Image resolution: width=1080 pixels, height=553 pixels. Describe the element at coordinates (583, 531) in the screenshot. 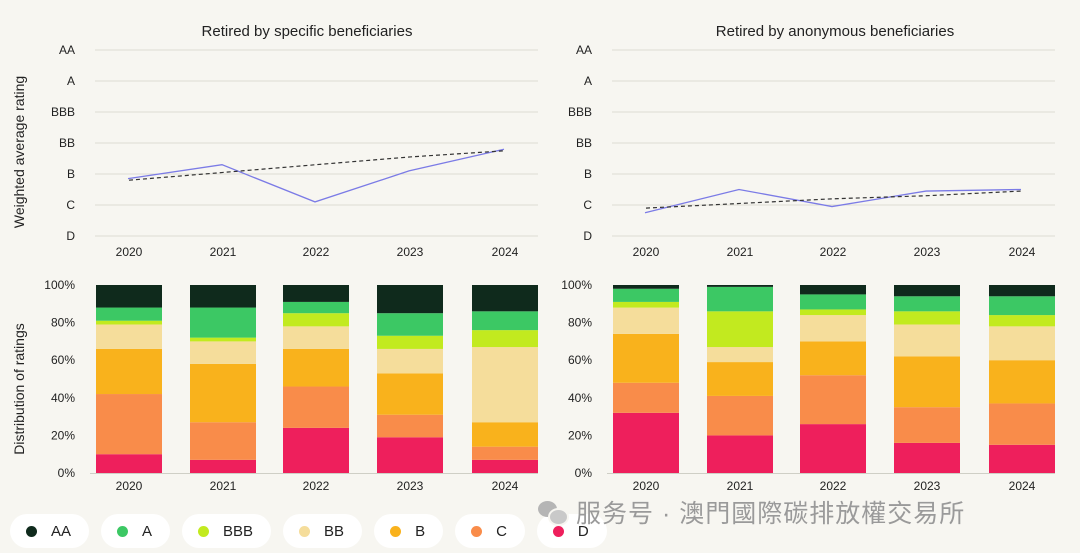

I see `legend-label-d: D` at that location.